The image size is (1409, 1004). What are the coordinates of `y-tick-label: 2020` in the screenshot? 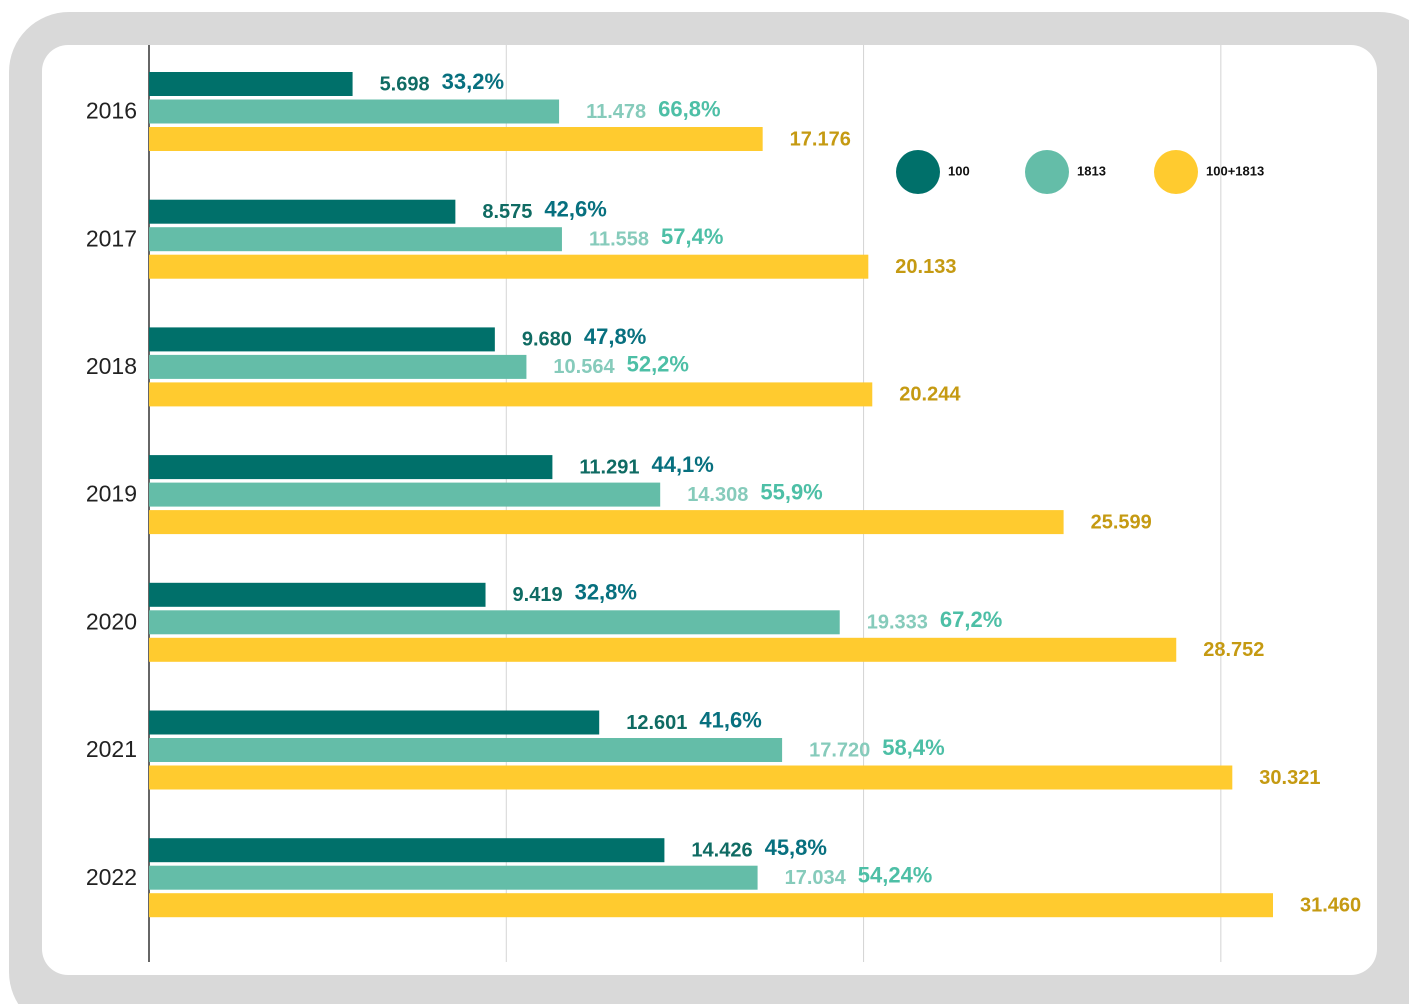 It's located at (111, 621).